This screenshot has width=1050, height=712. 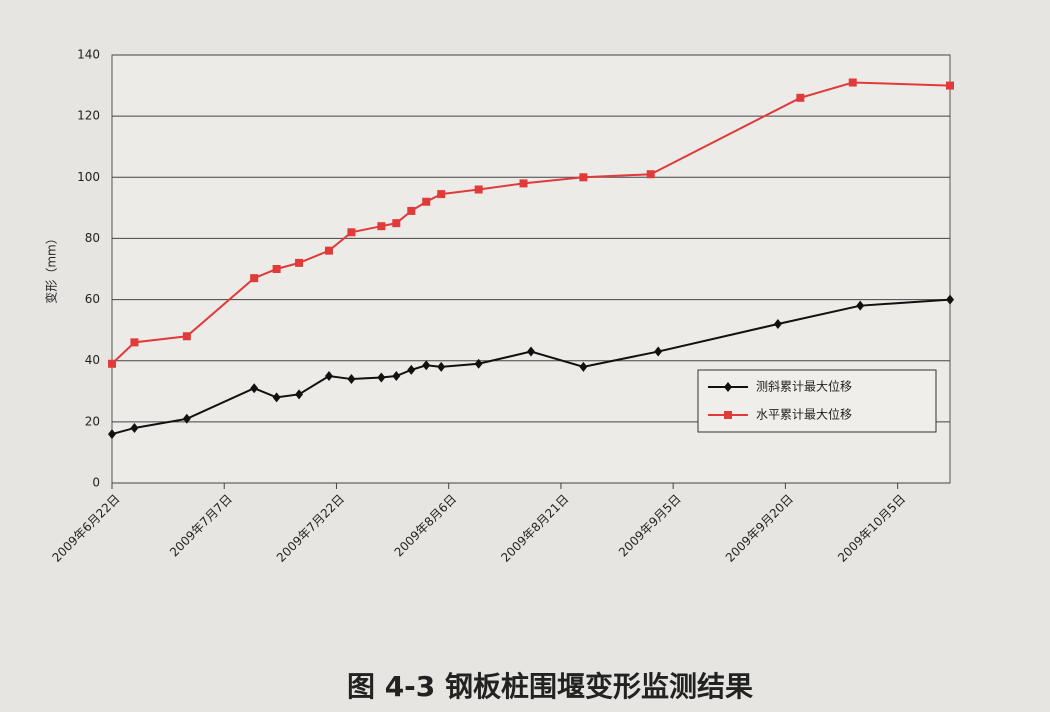 What do you see at coordinates (85, 528) in the screenshot?
I see `x-tick-label: 2009年6月22日` at bounding box center [85, 528].